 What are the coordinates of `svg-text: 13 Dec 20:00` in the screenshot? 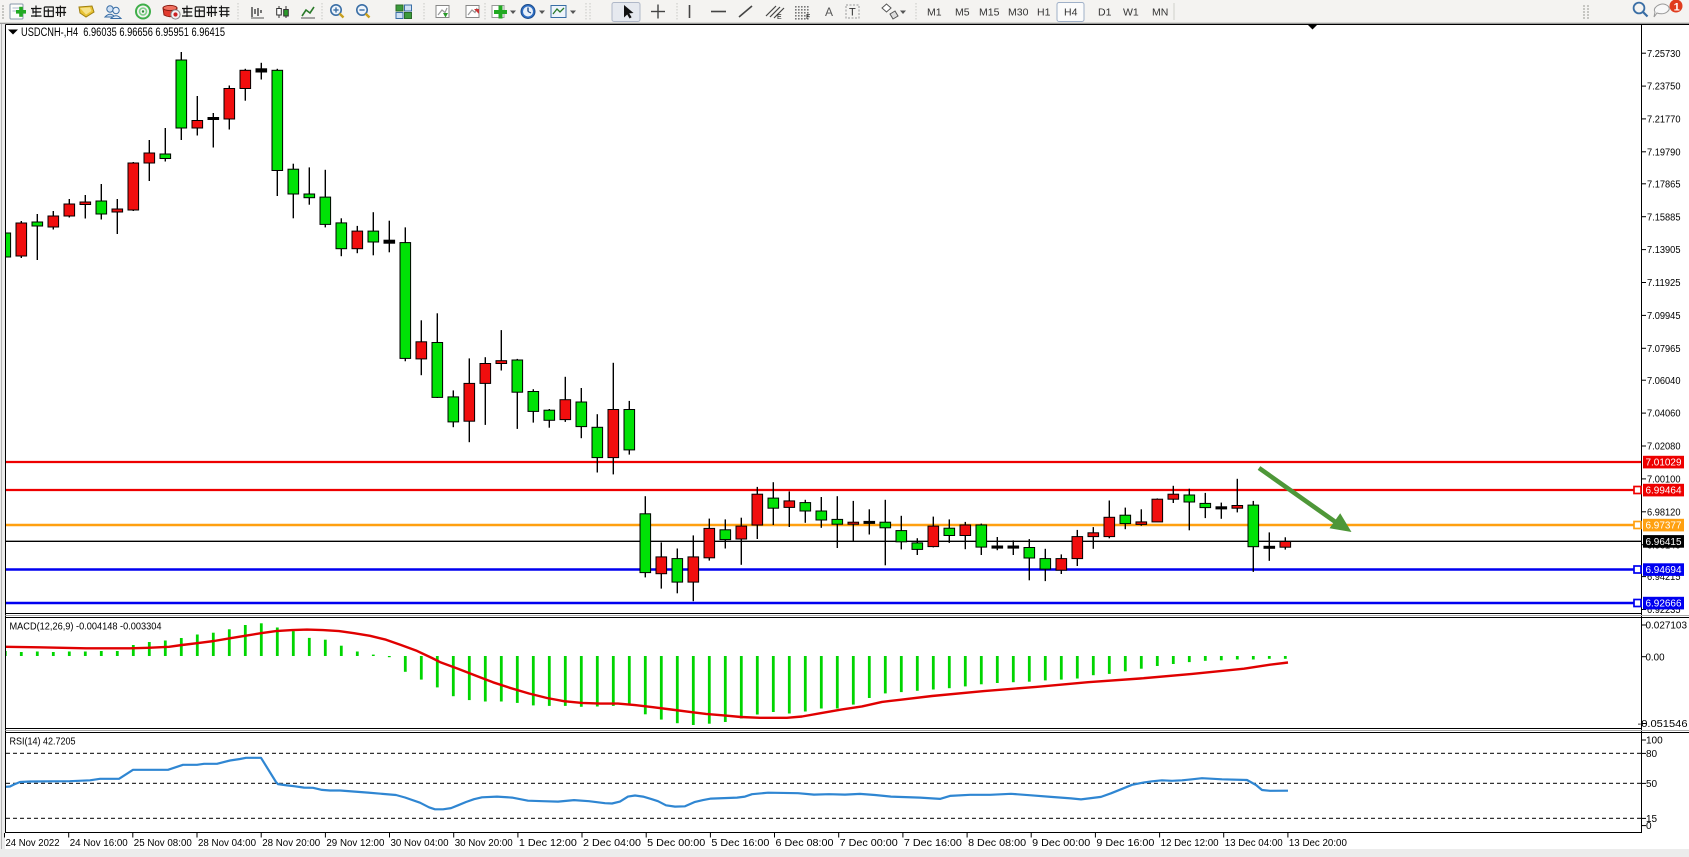 It's located at (1318, 843).